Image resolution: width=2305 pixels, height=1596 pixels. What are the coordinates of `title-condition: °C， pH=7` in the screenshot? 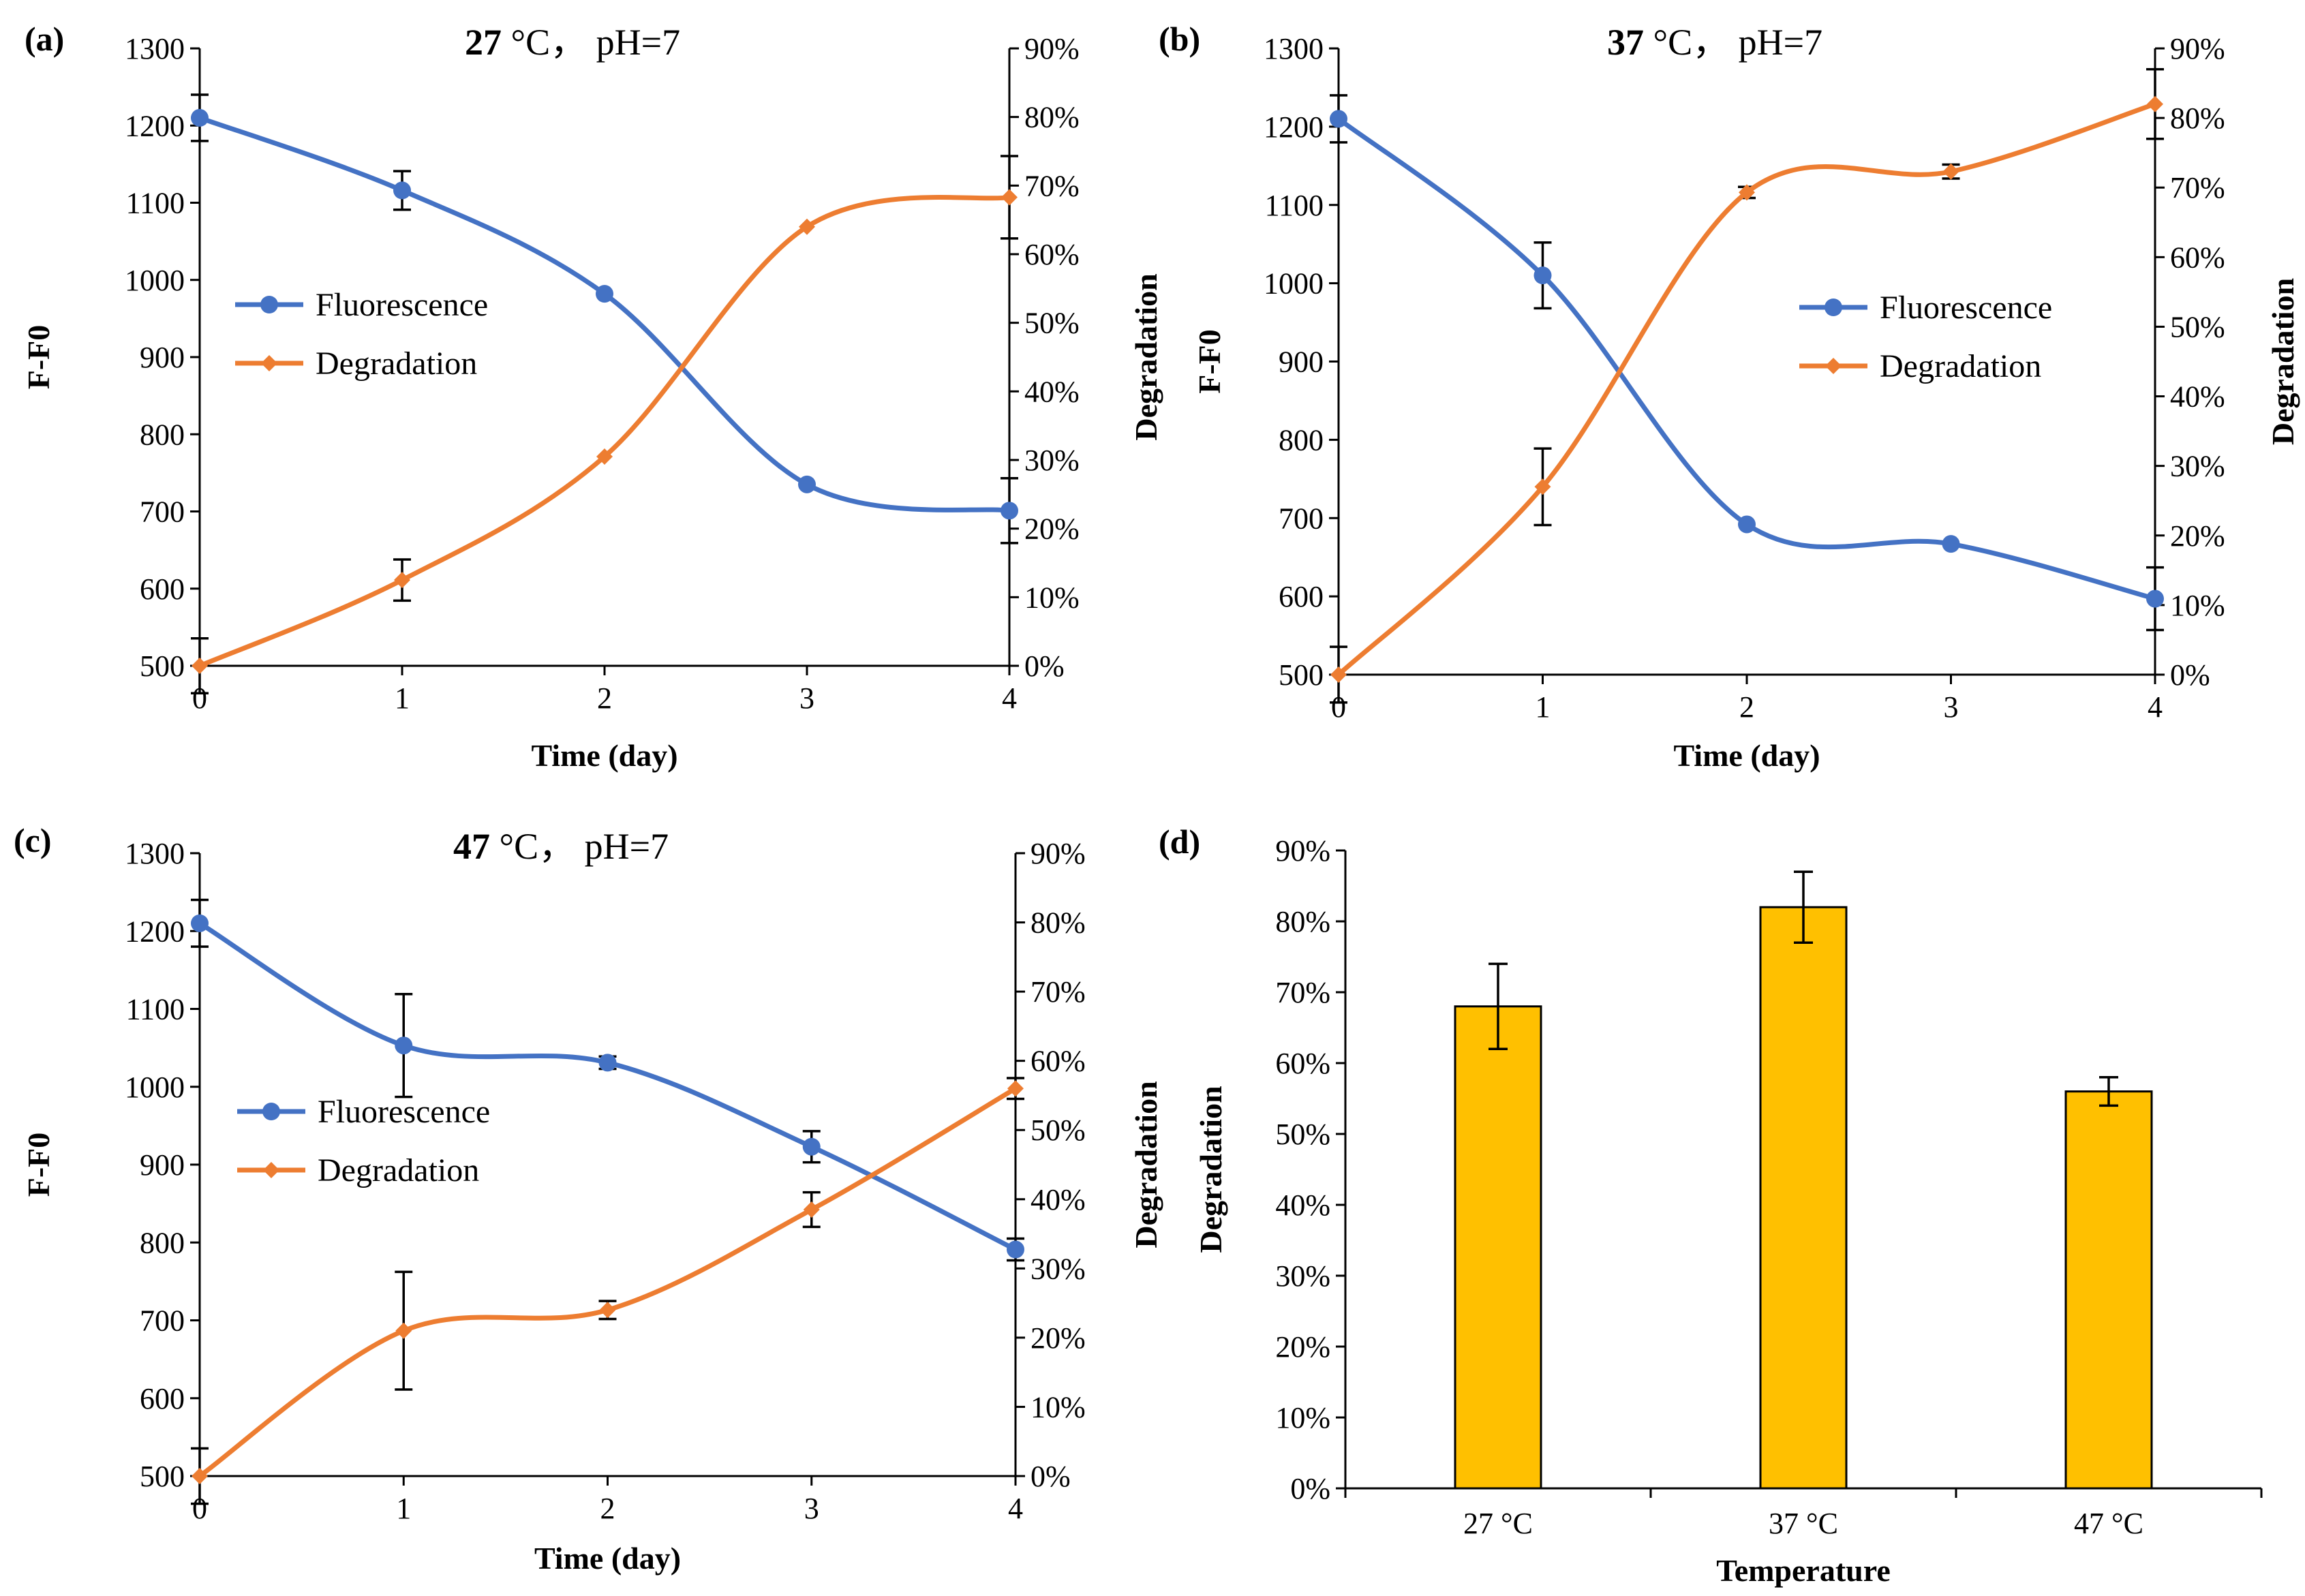 It's located at (1733, 42).